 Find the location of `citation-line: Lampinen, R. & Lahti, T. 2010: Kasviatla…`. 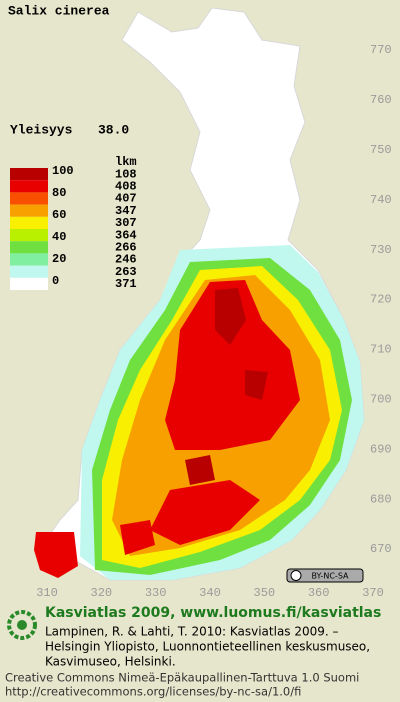

citation-line: Lampinen, R. & Lahti, T. 2010: Kasviatla… is located at coordinates (192, 632).